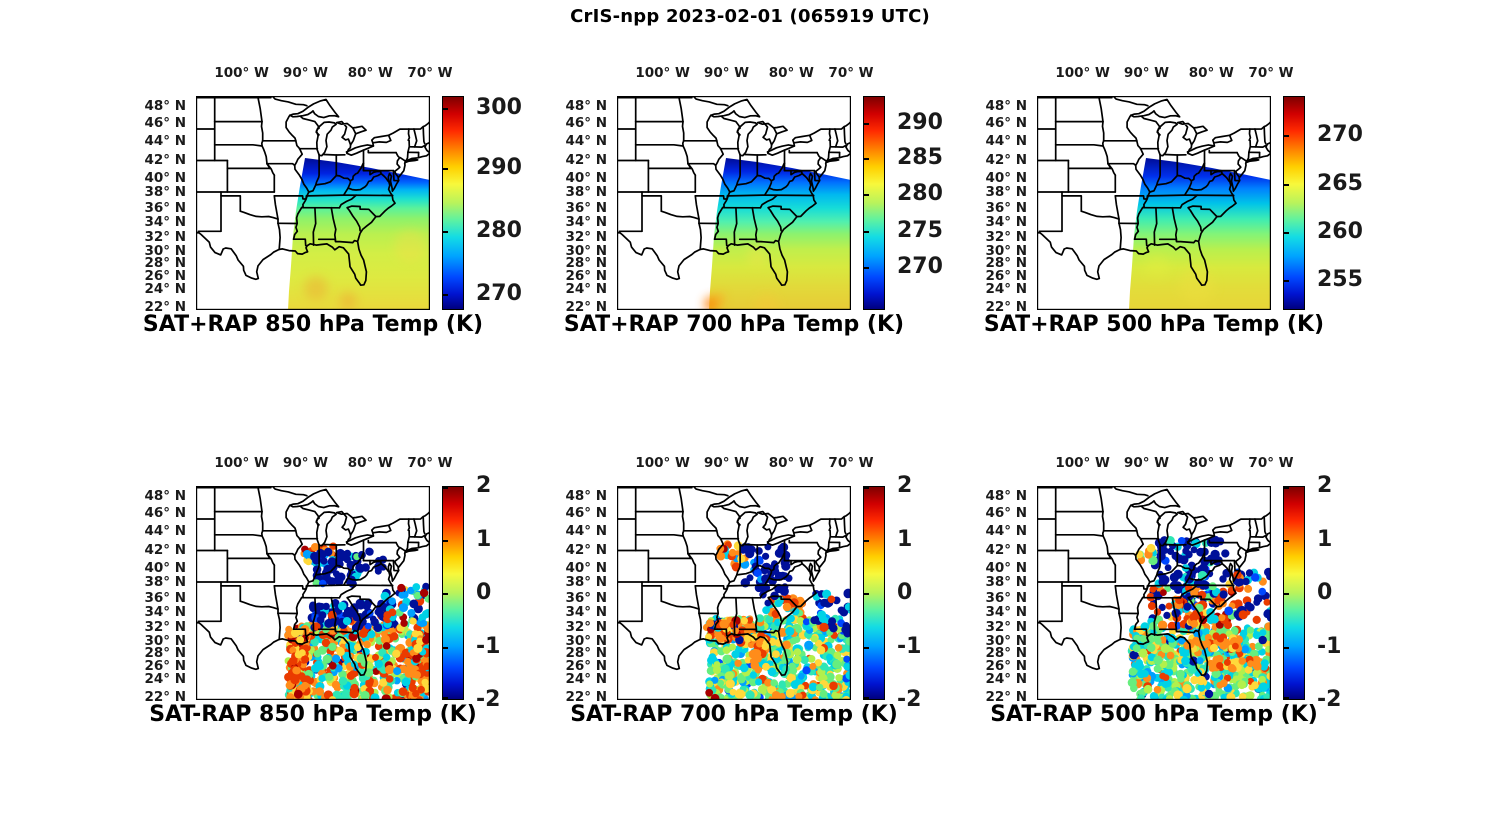 The height and width of the screenshot is (825, 1500). What do you see at coordinates (488, 646) in the screenshot?
I see `colorbar-tick-label: -1` at bounding box center [488, 646].